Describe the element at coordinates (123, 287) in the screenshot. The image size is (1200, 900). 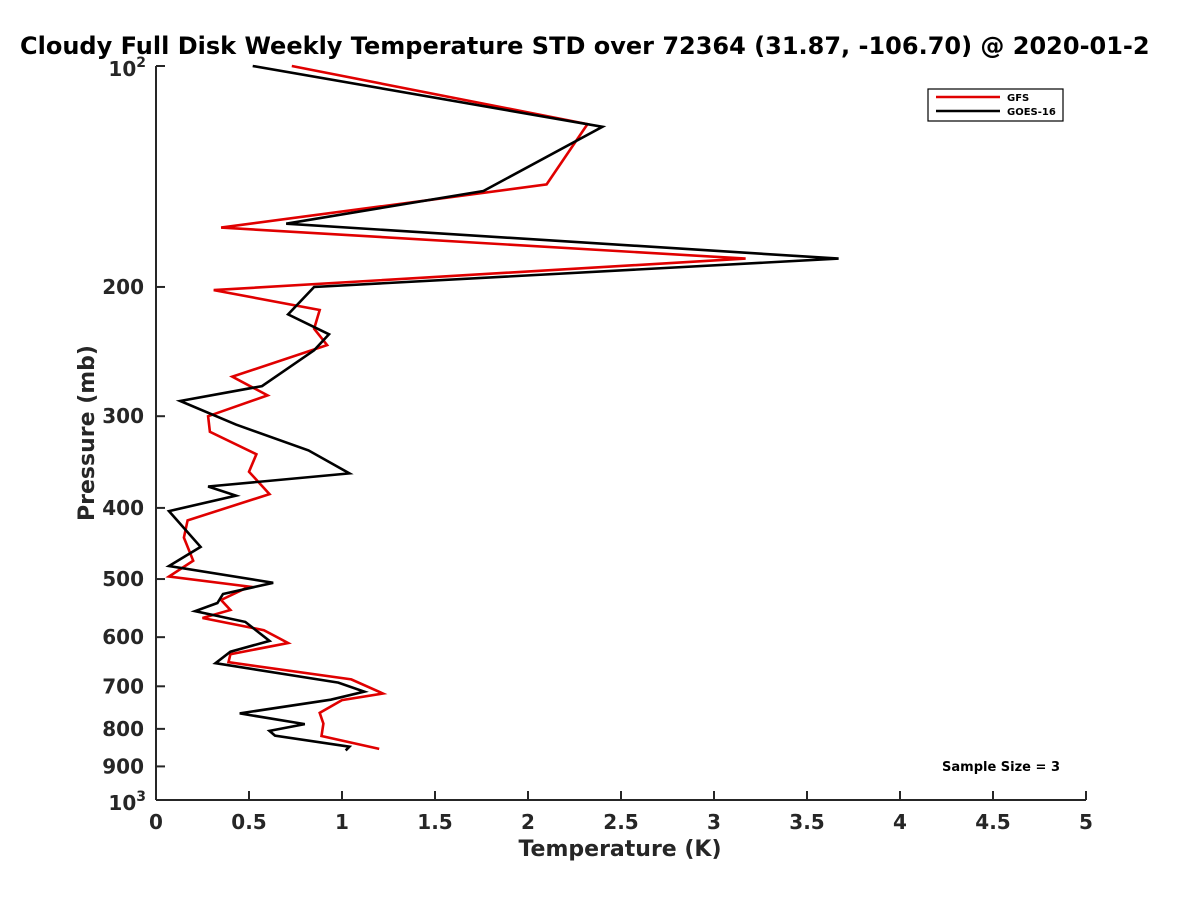
I see `y-tick-label: 200` at that location.